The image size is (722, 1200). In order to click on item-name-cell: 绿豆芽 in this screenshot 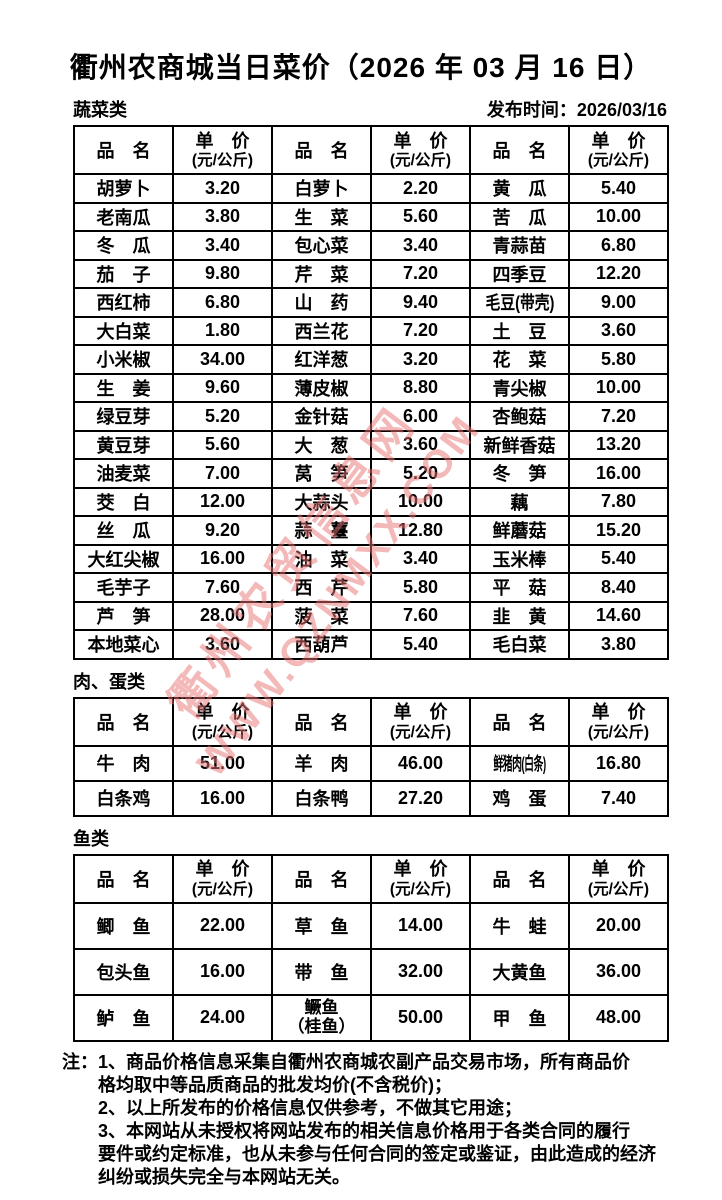, I will do `click(123, 416)`.